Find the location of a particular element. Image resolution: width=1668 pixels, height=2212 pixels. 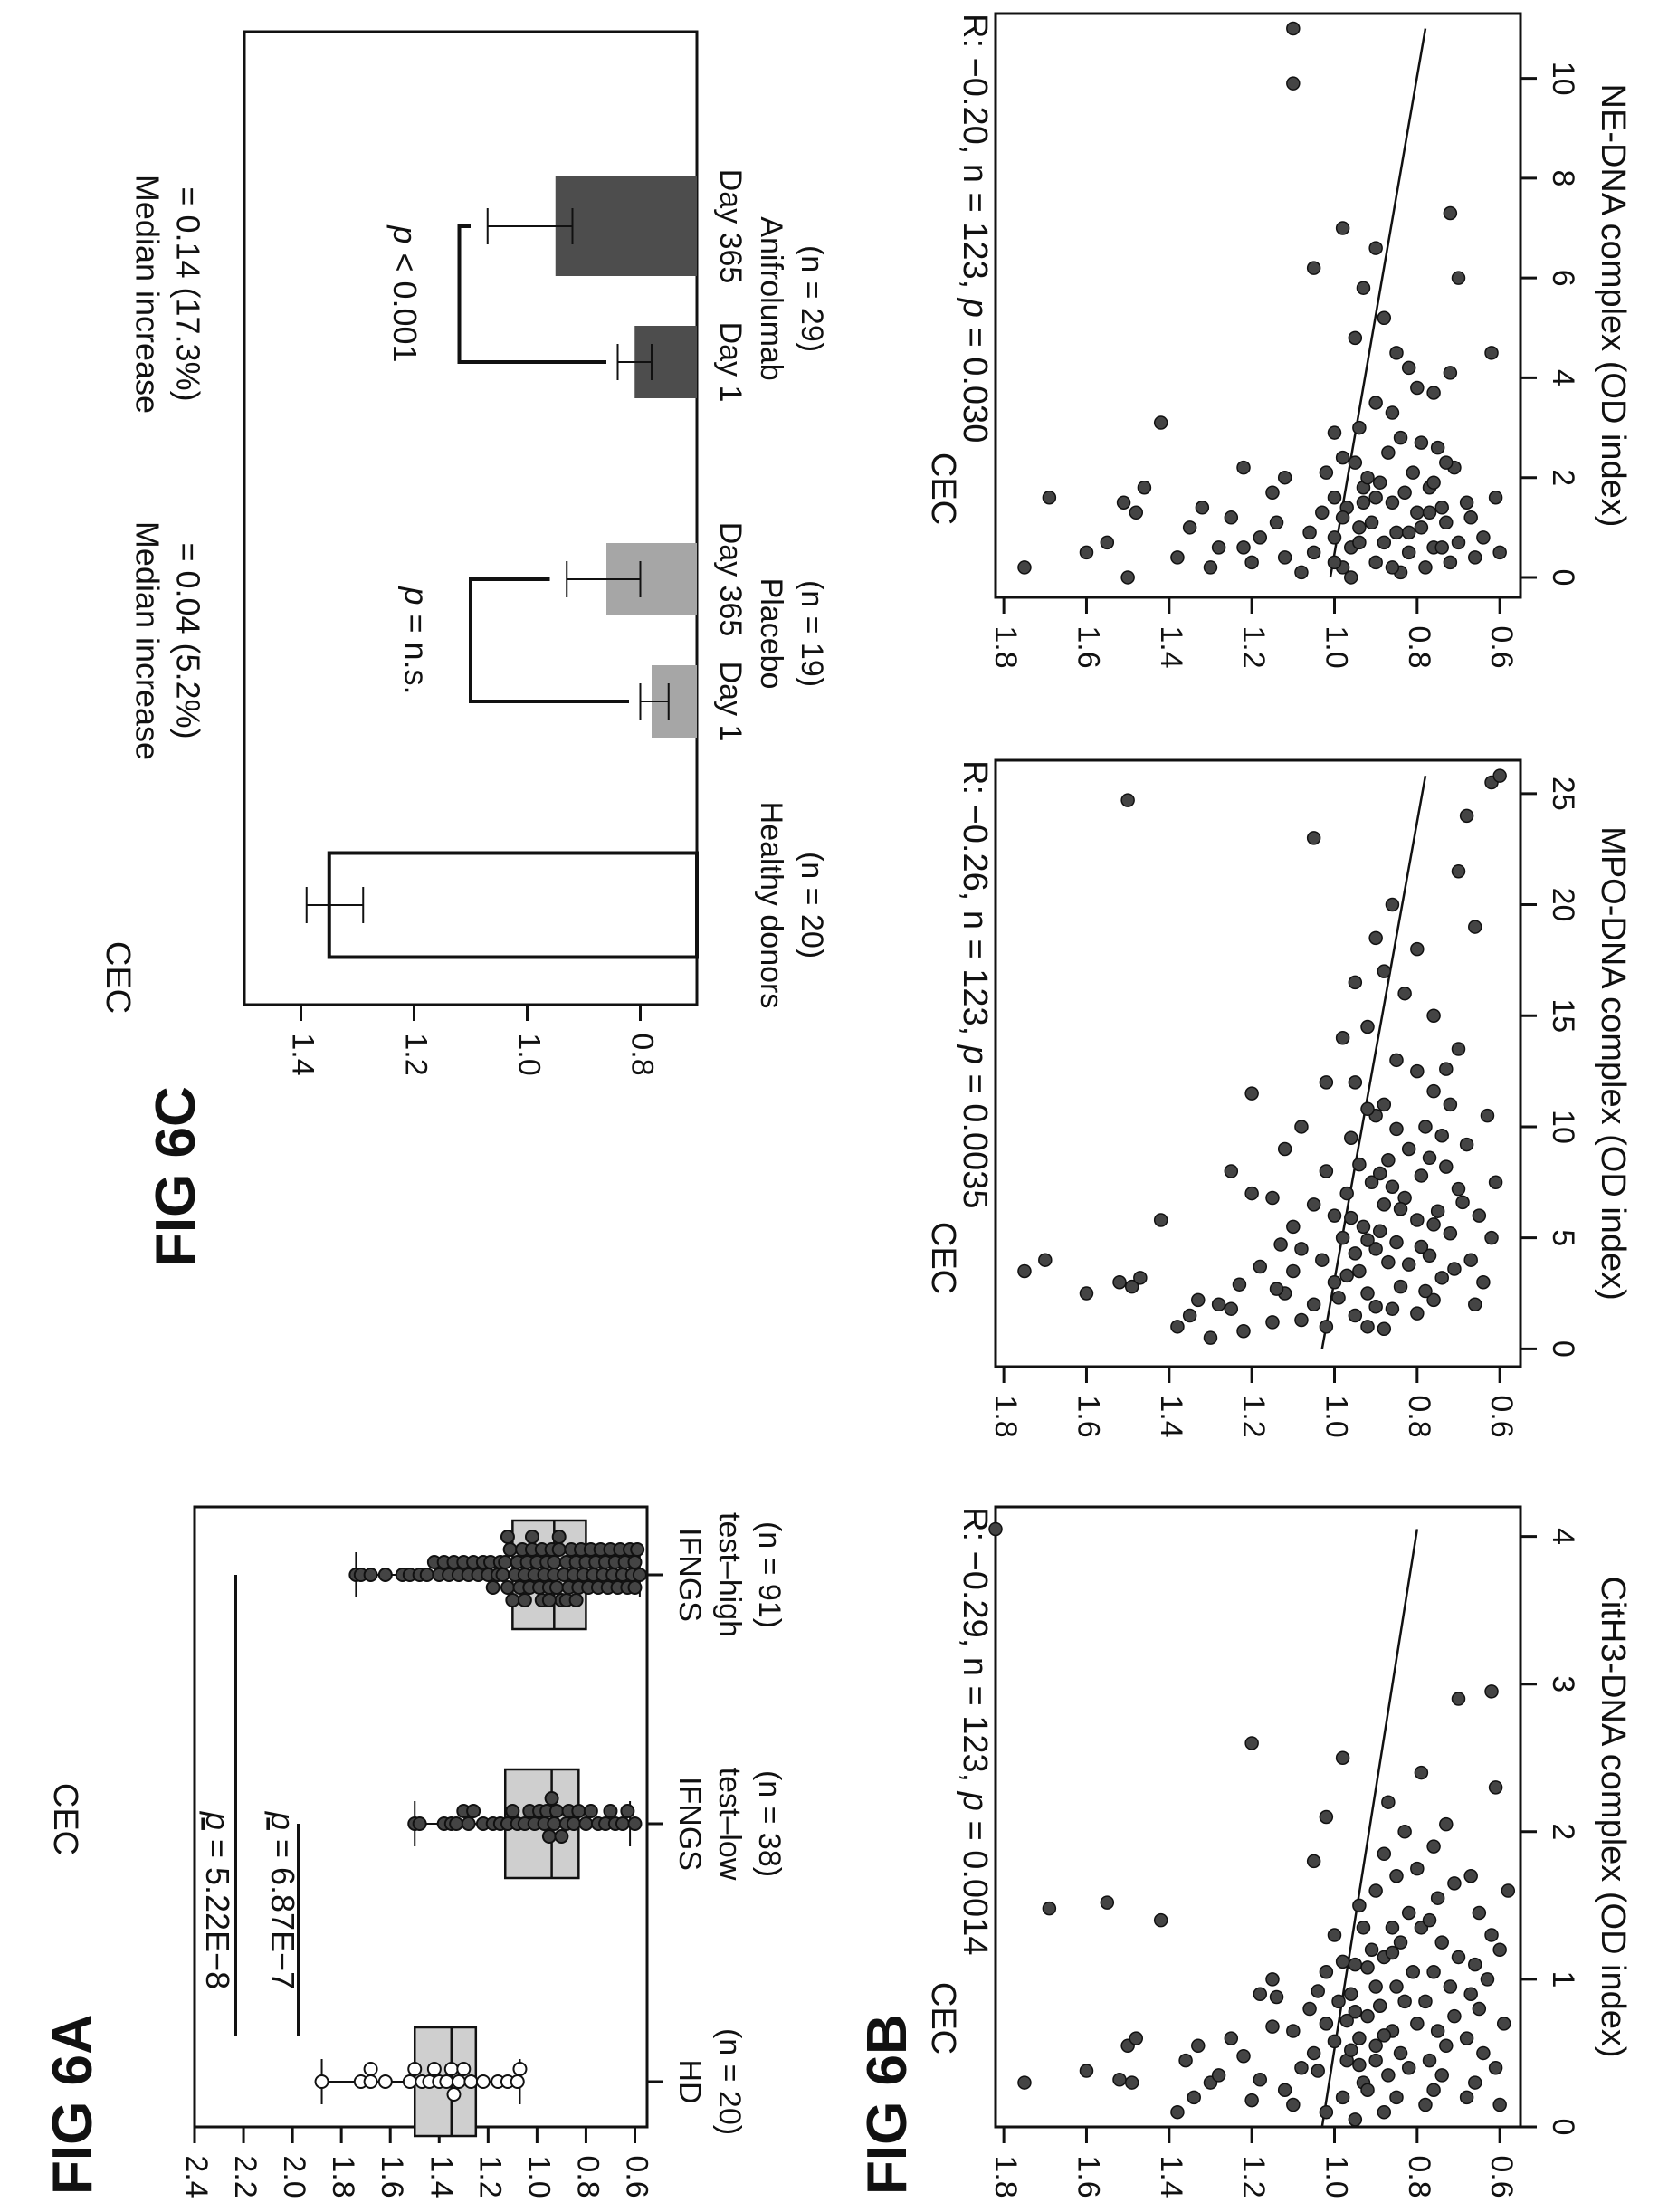

fig-6a-p-value: p = 5.22E−8 is located at coordinates (217, 1900).